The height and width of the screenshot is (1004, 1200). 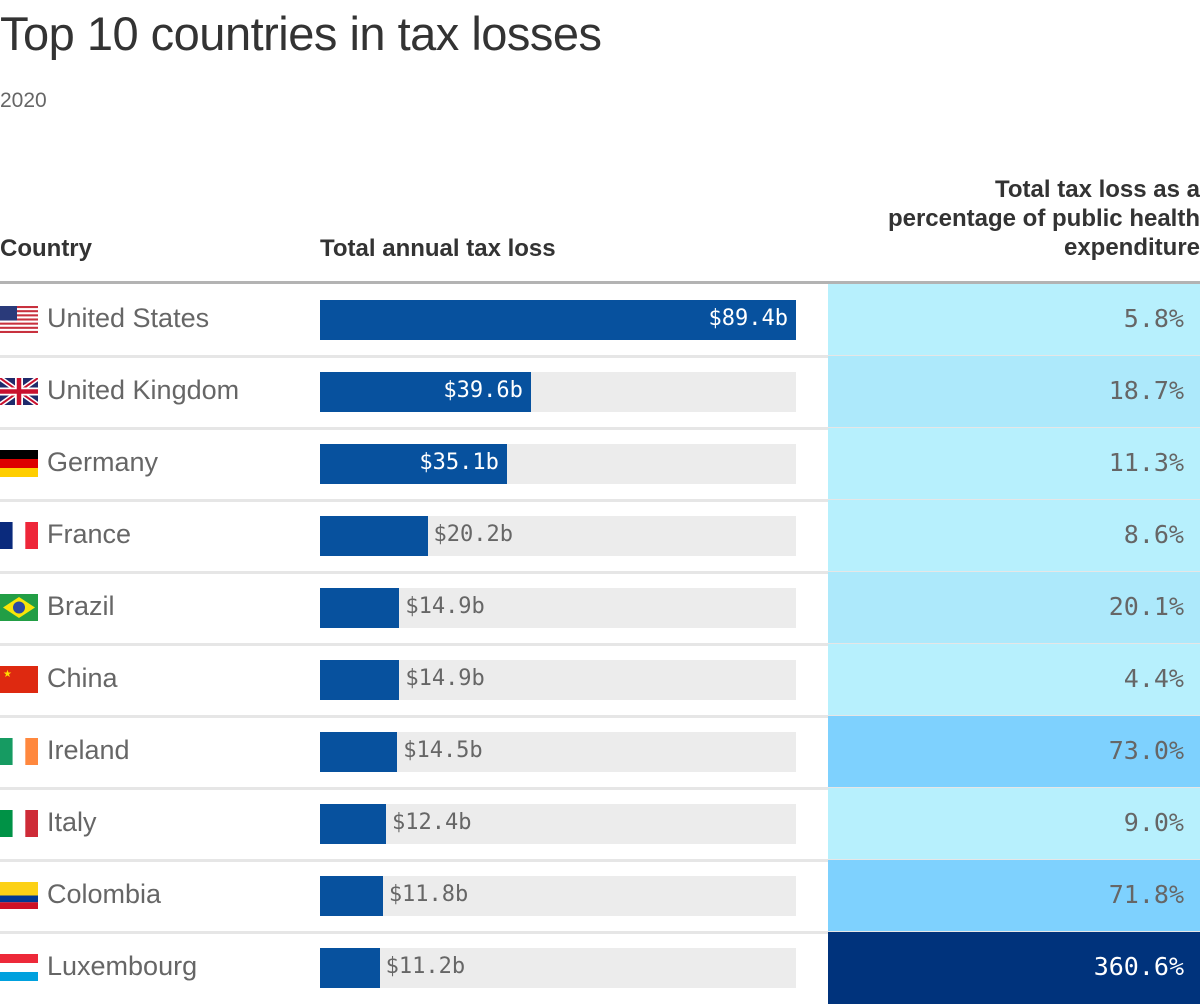 What do you see at coordinates (558, 536) in the screenshot?
I see `bar-track: $20.2b` at bounding box center [558, 536].